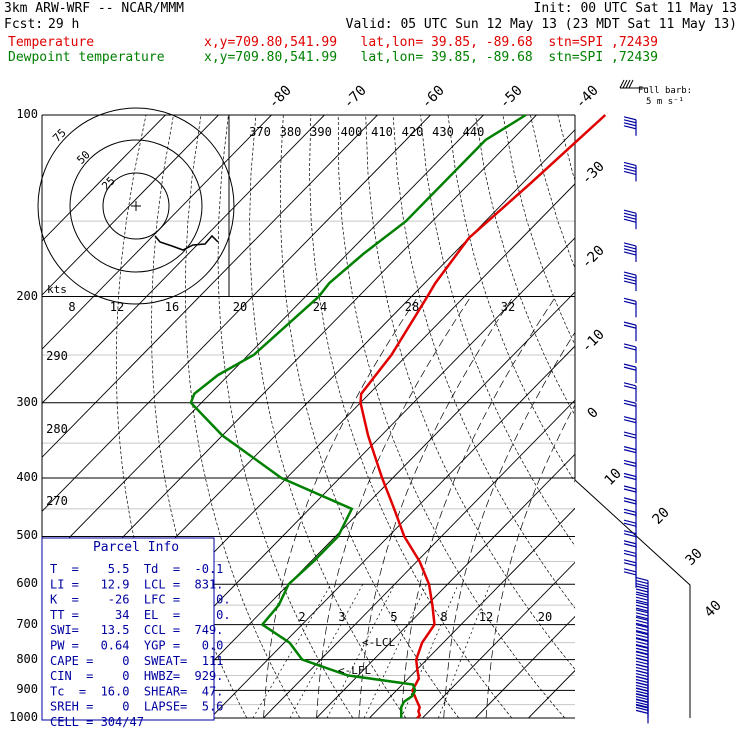  What do you see at coordinates (341, 617) in the screenshot?
I see `mixing-ratio-label: 3` at bounding box center [341, 617].